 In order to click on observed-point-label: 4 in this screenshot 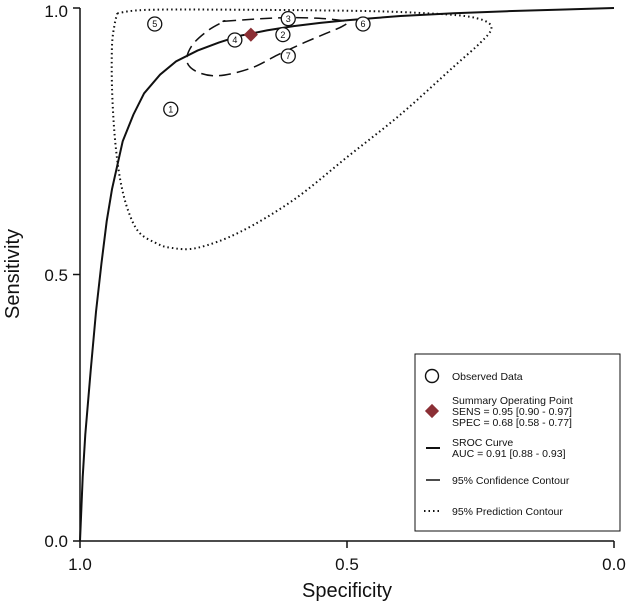, I will do `click(234, 40)`.